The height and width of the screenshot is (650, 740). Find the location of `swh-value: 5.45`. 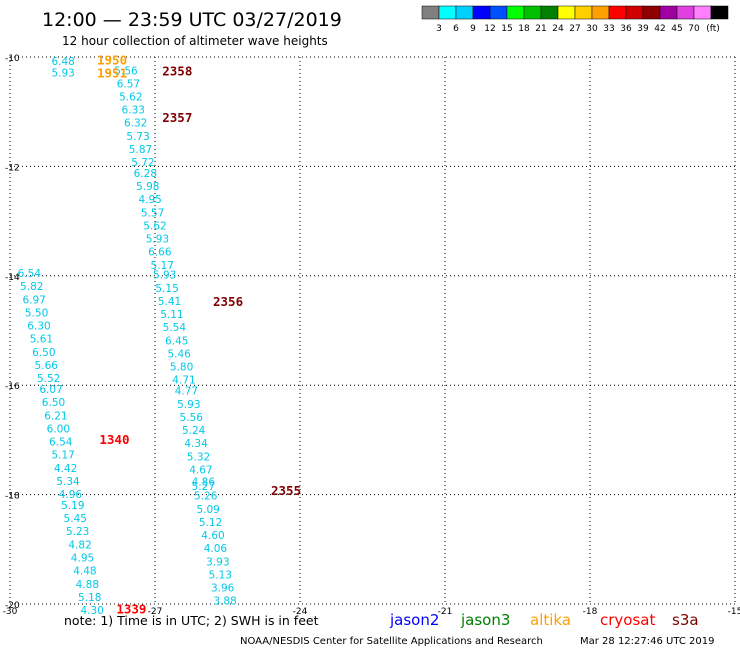

swh-value: 5.45 is located at coordinates (75, 519).